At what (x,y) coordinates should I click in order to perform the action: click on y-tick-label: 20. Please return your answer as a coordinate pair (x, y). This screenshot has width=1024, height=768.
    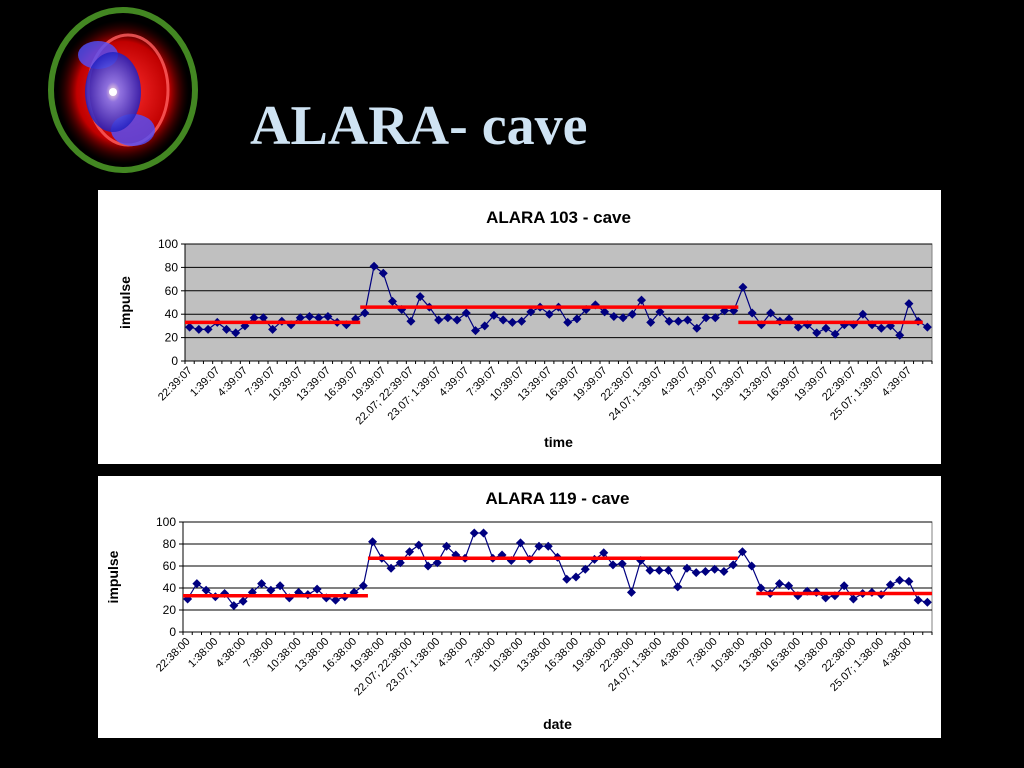
    Looking at the image, I should click on (172, 338).